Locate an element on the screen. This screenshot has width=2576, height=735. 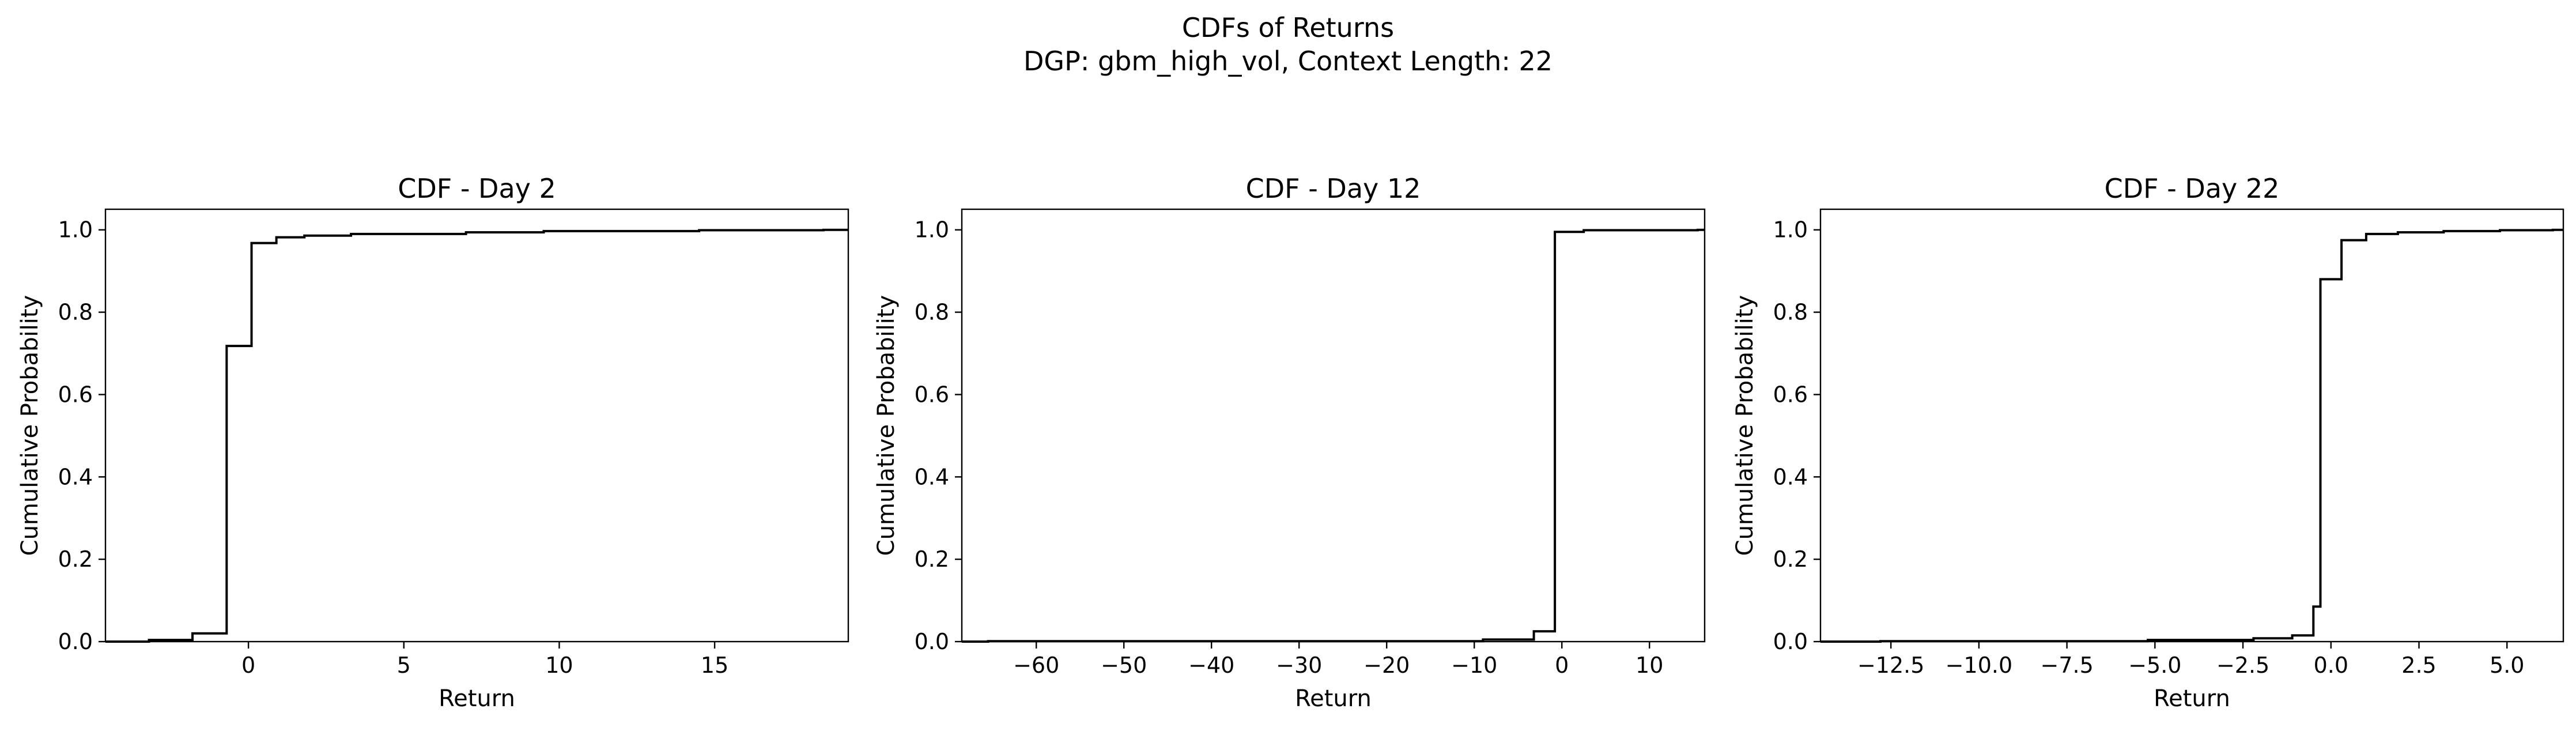
subplot-title: CDF - Day 22 is located at coordinates (2192, 188).